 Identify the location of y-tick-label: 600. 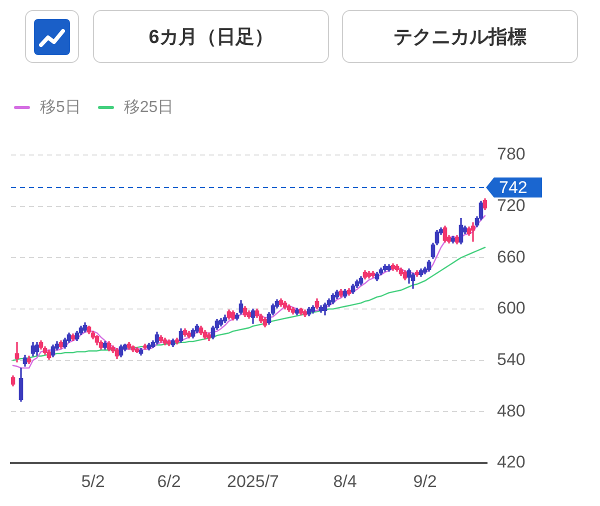
(511, 308).